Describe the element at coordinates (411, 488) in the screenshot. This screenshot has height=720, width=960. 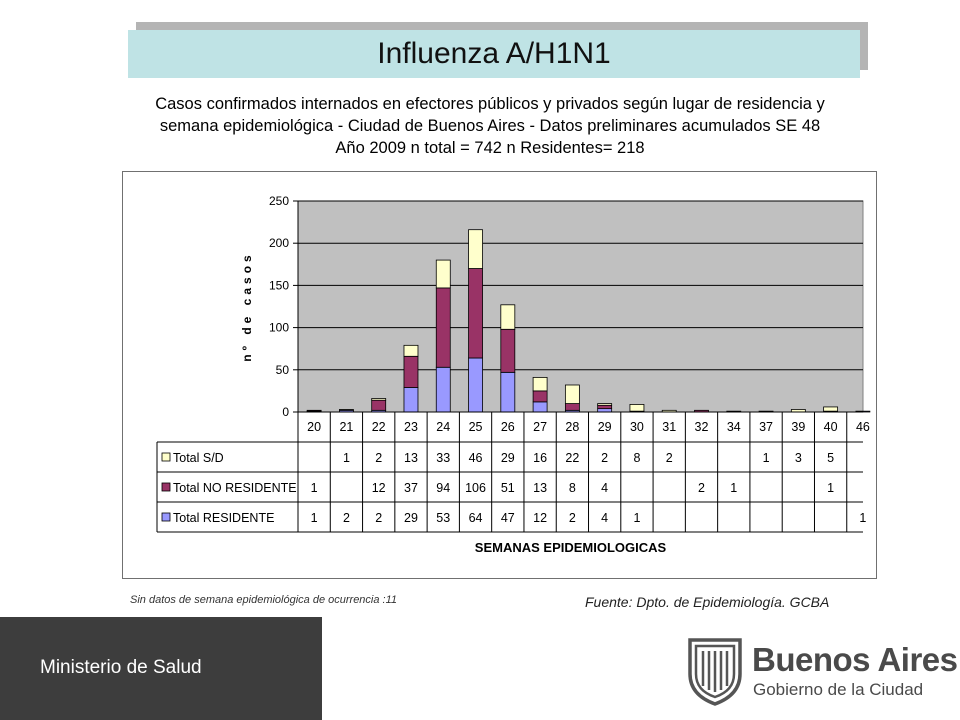
I see `data-label: 37` at that location.